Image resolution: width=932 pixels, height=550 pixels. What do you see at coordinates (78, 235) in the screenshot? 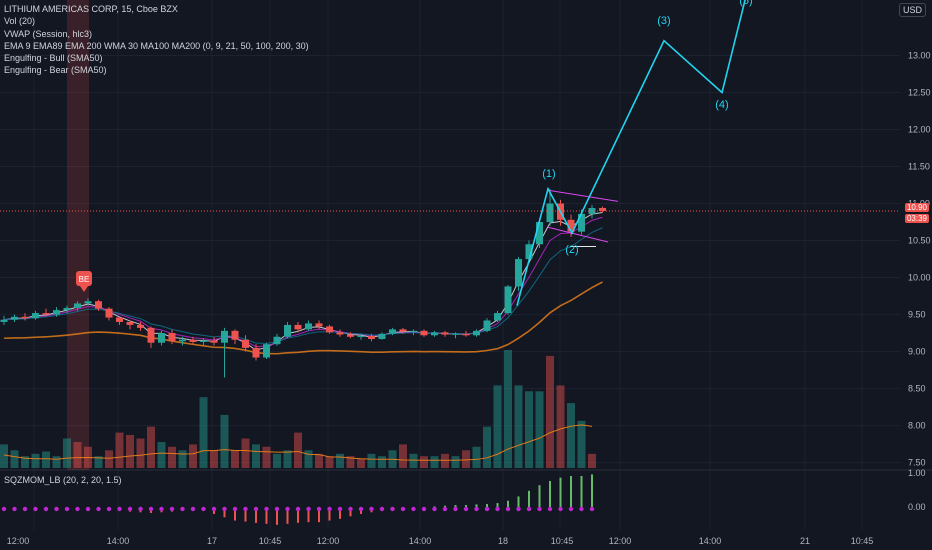
I see `bear-engulfing-zone` at bounding box center [78, 235].